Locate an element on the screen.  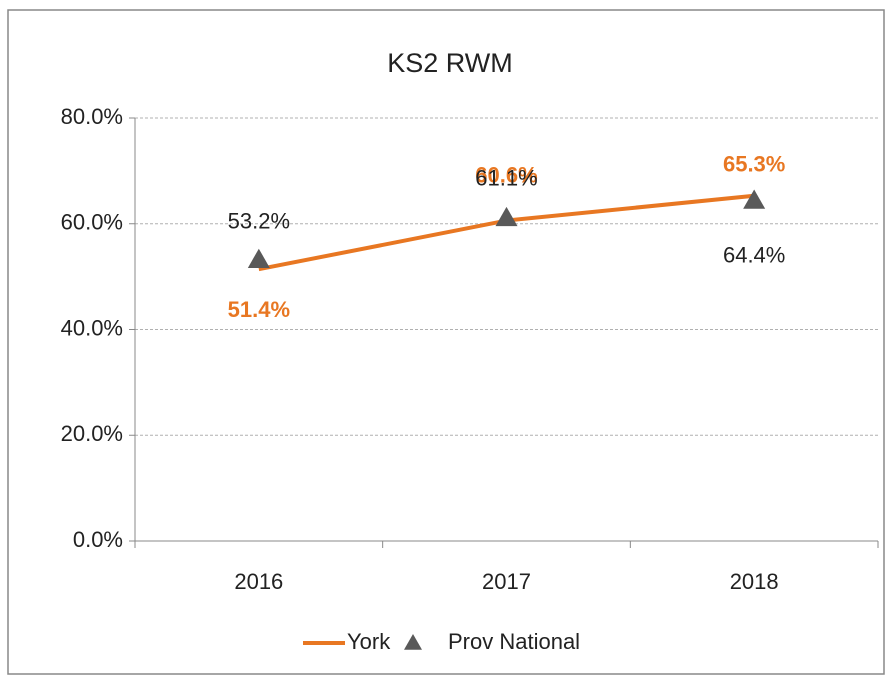
y-tick-label: 80.0% is located at coordinates (92, 116).